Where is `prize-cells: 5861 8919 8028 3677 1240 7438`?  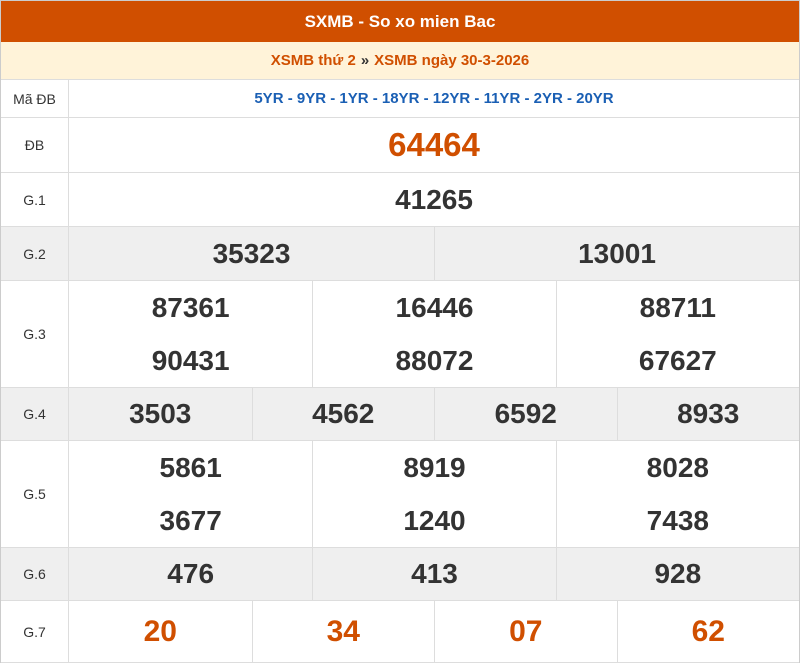 prize-cells: 5861 8919 8028 3677 1240 7438 is located at coordinates (434, 494).